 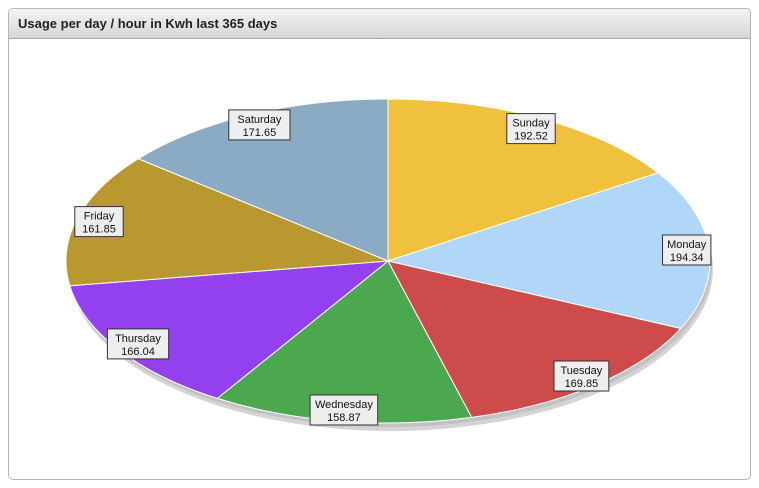 I want to click on slice-label-value: 169.85, so click(x=582, y=384).